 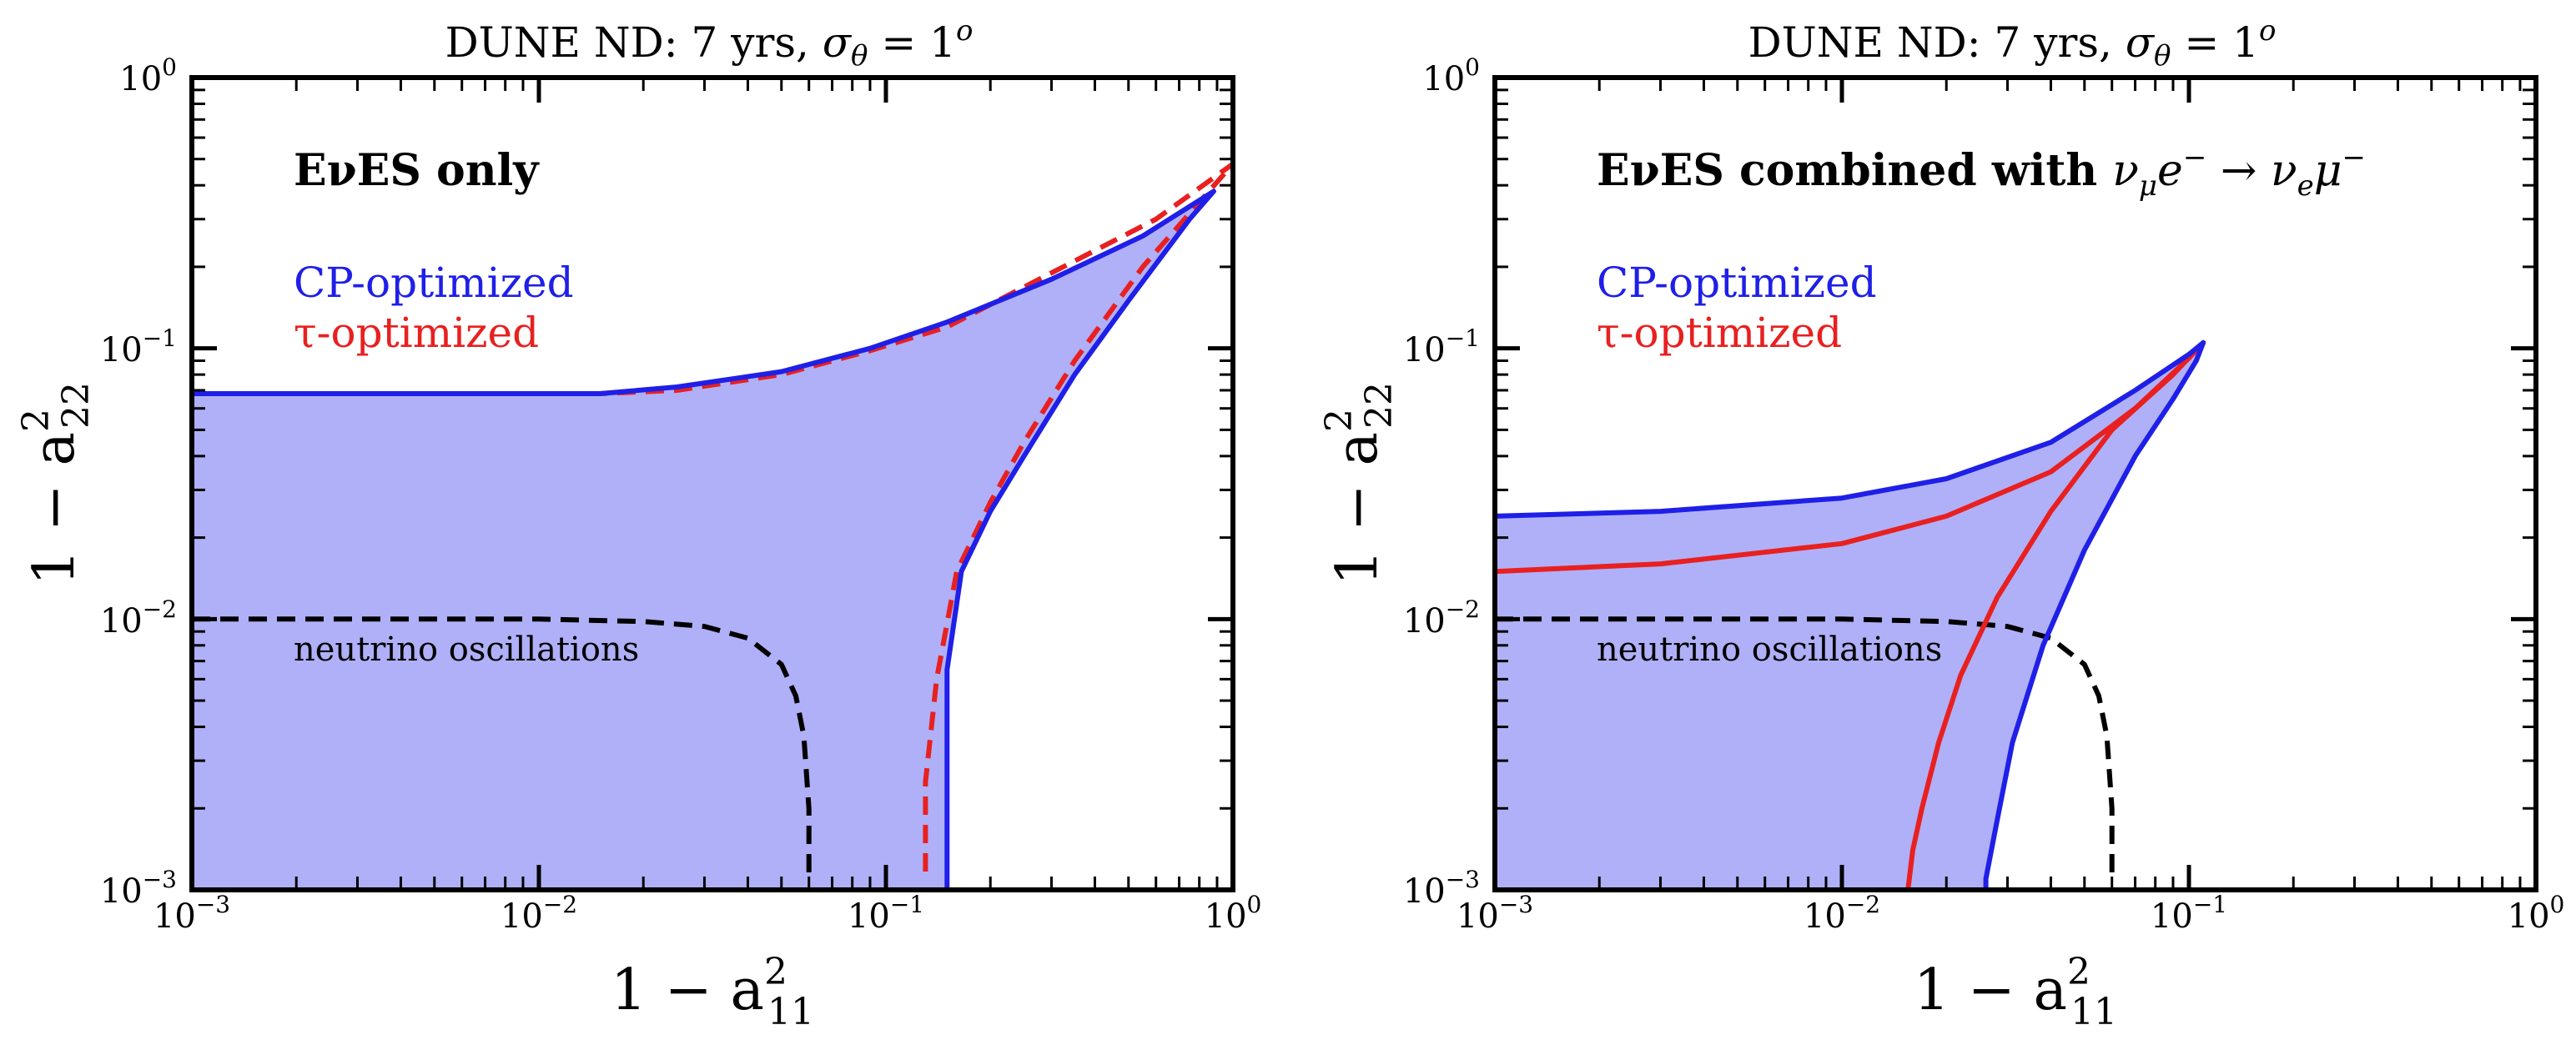 What do you see at coordinates (148, 75) in the screenshot?
I see `left-ytick-label: 10⁰` at bounding box center [148, 75].